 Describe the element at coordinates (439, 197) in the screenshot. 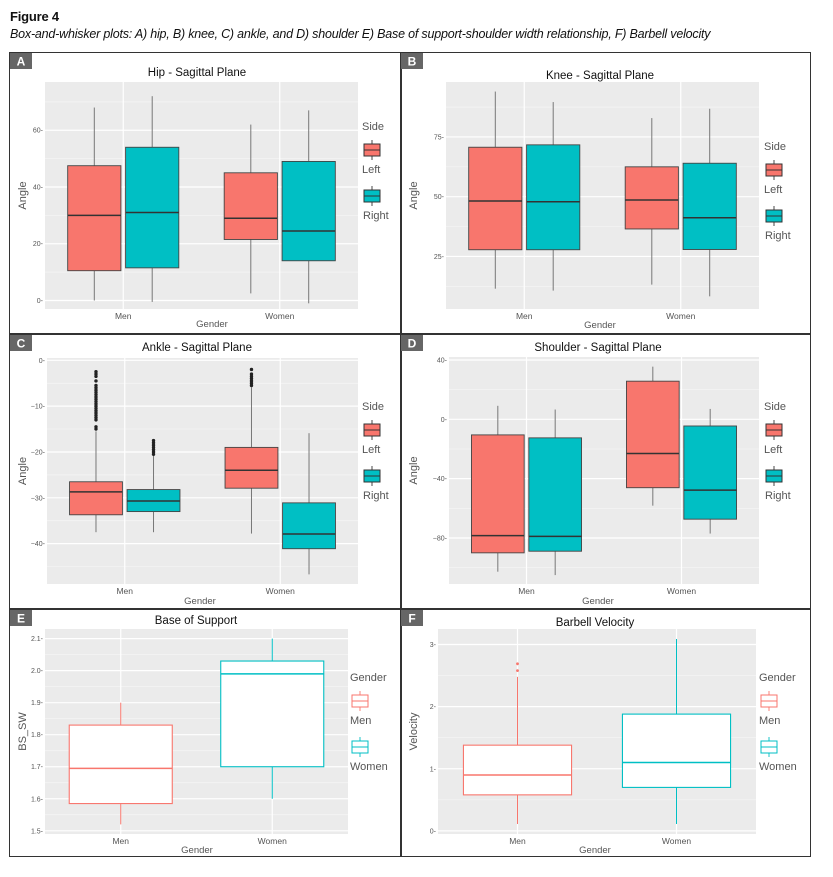

I see `y-tick-label: 50-` at that location.